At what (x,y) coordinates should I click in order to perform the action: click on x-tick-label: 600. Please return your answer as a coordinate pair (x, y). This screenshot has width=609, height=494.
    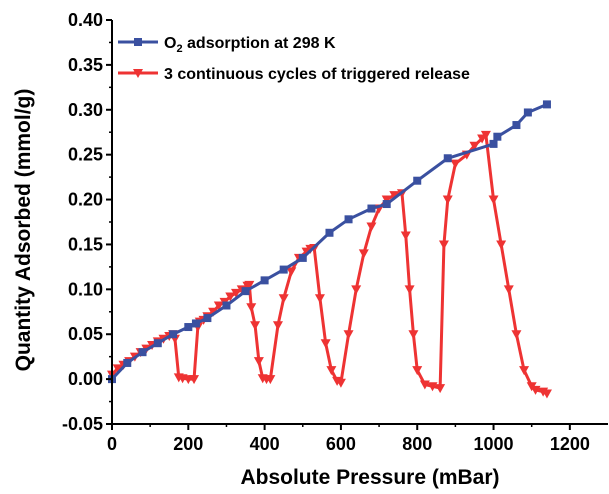
    Looking at the image, I should click on (341, 444).